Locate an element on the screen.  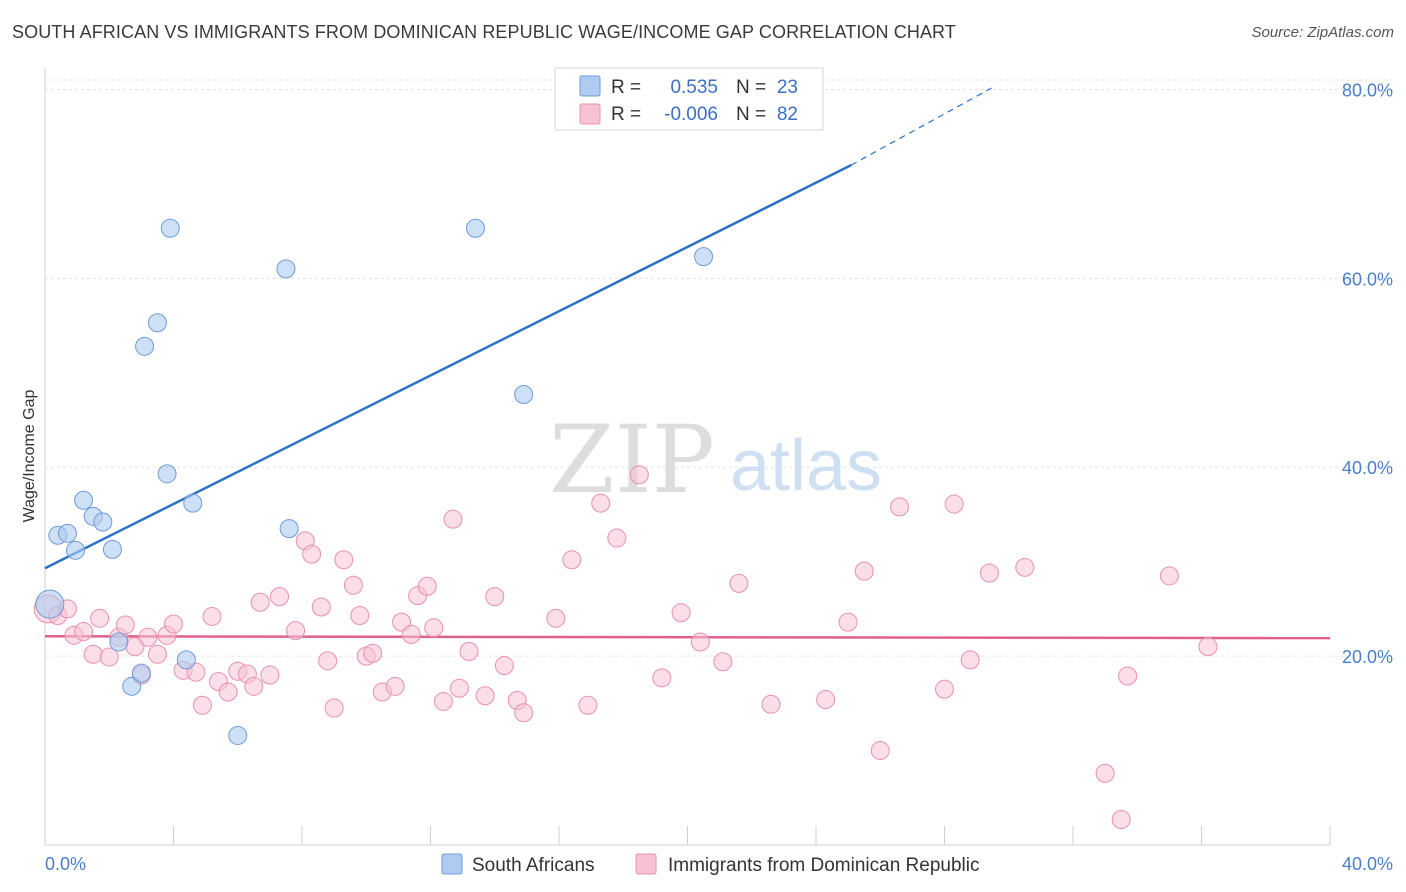
y-axis-label: Wage/Income Gap is located at coordinates (29, 456).